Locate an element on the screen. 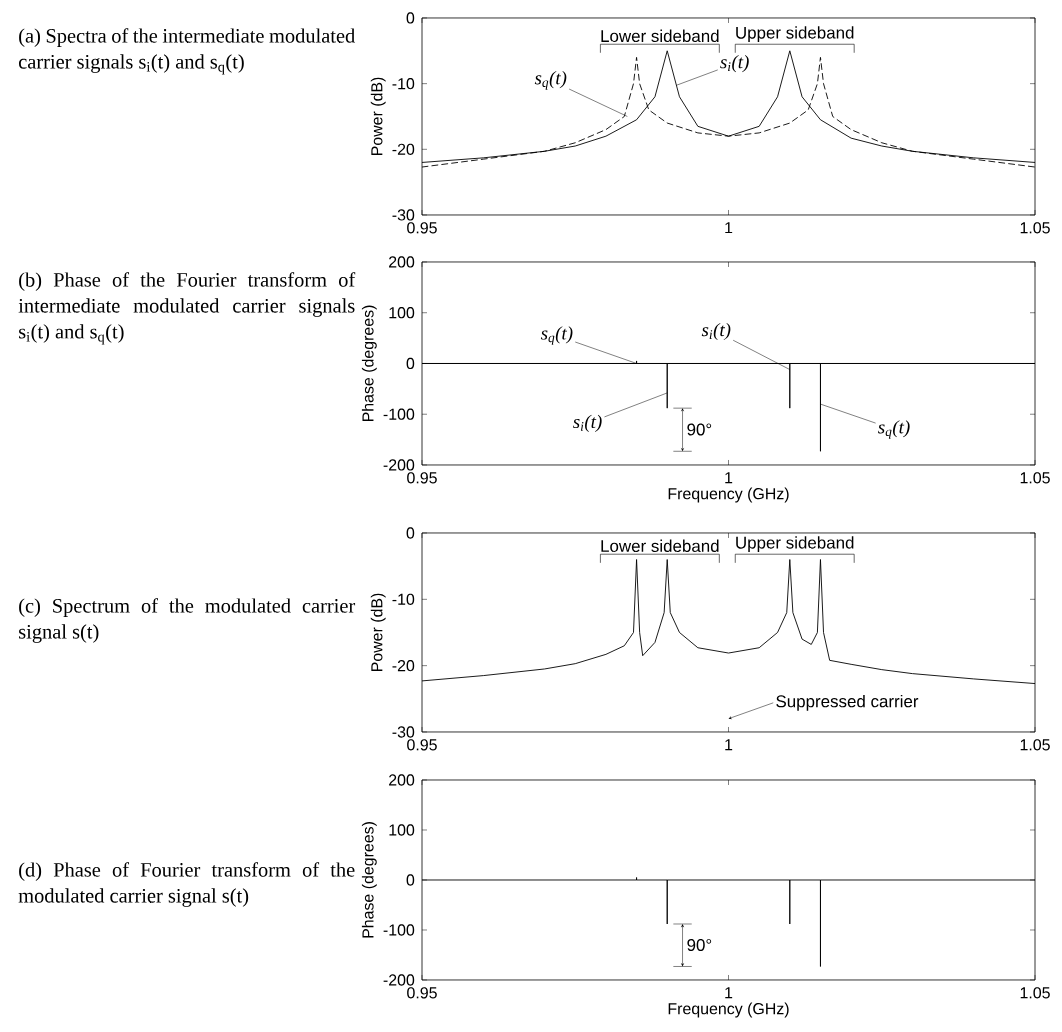  annotation: Suppressed carrier is located at coordinates (847, 702).